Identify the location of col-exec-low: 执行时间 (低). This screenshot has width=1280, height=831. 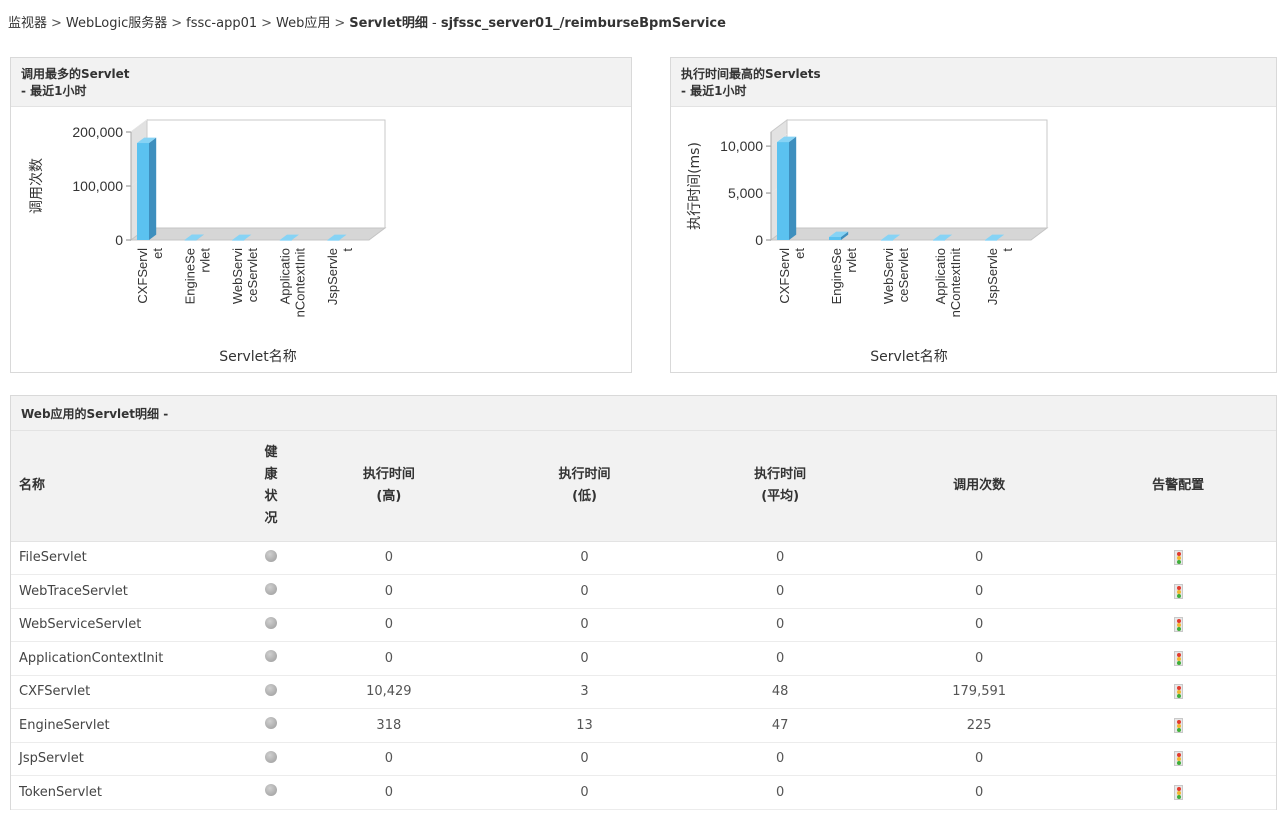
(584, 486).